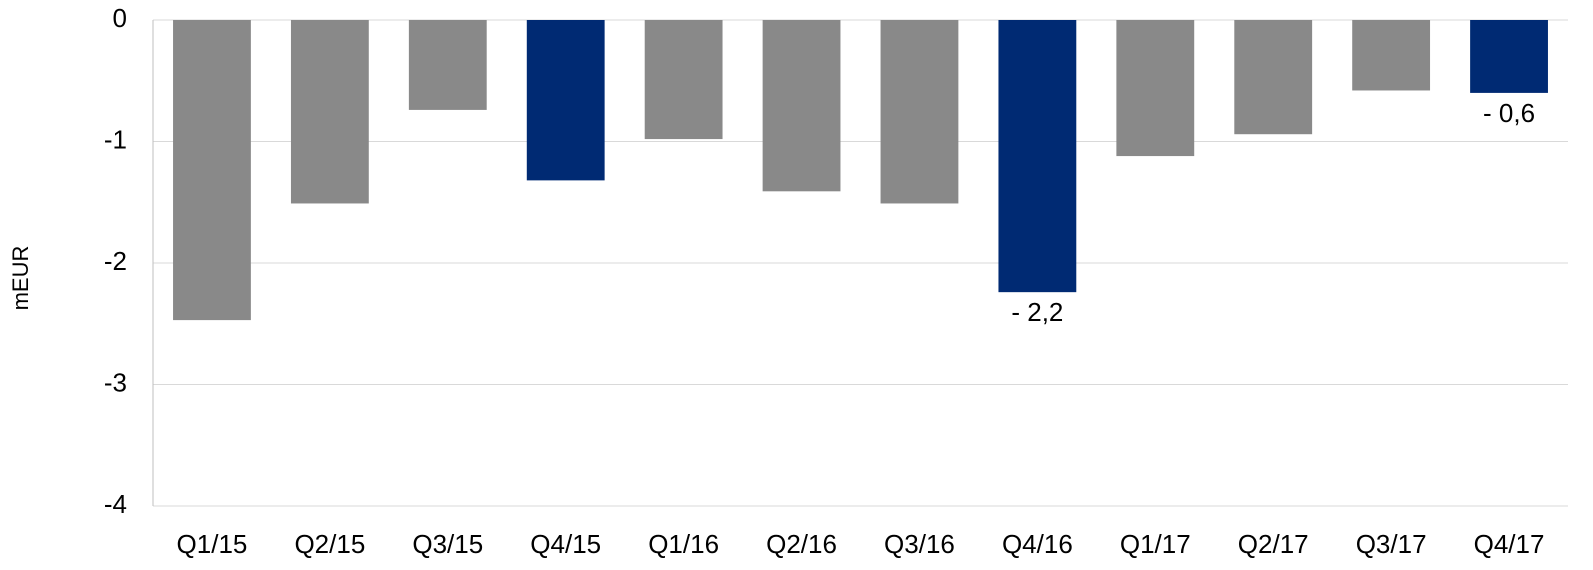  What do you see at coordinates (683, 544) in the screenshot?
I see `x-tick-label: Q1/16` at bounding box center [683, 544].